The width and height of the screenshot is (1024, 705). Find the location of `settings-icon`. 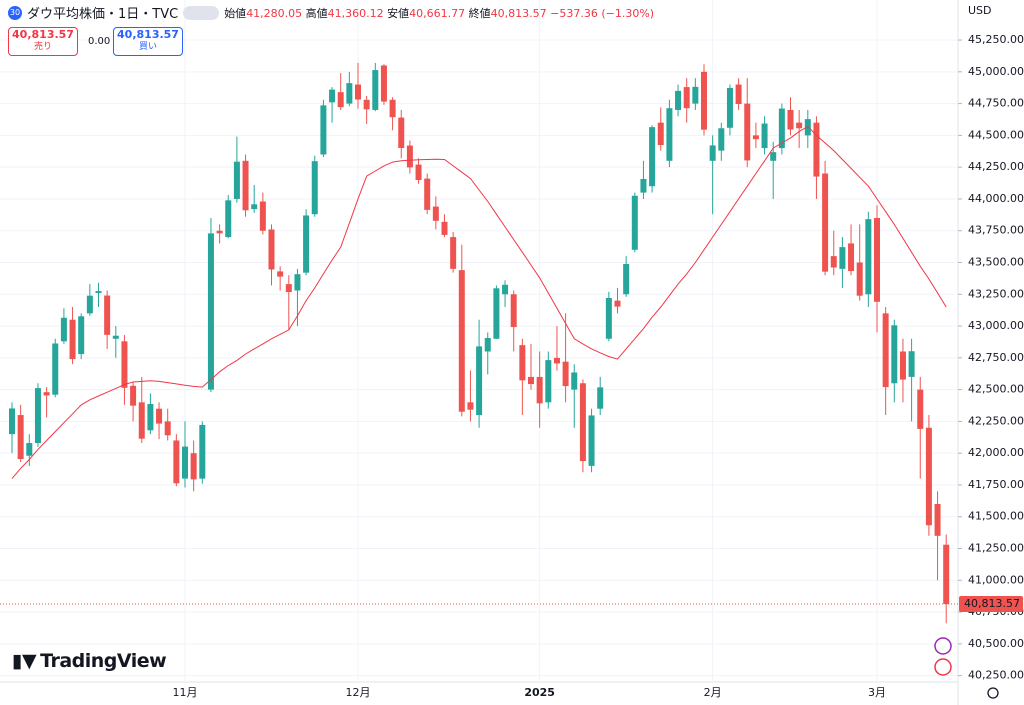

settings-icon is located at coordinates (993, 693).